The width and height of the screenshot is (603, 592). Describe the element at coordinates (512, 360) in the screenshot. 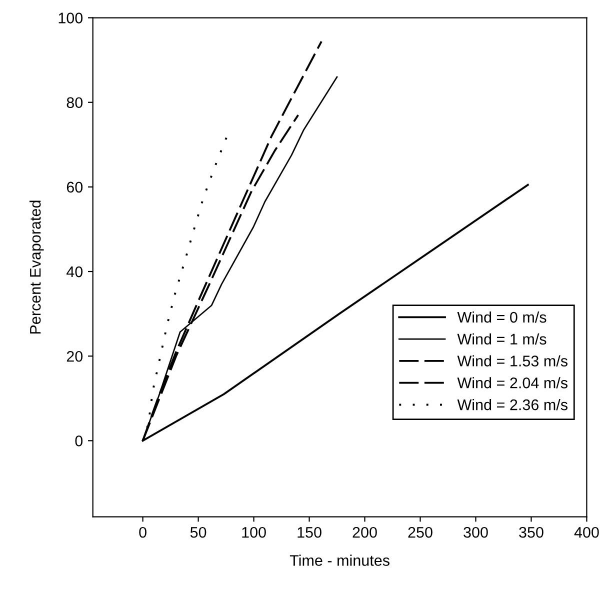

I see `legend-label: Wind = 1.53 m/s` at that location.